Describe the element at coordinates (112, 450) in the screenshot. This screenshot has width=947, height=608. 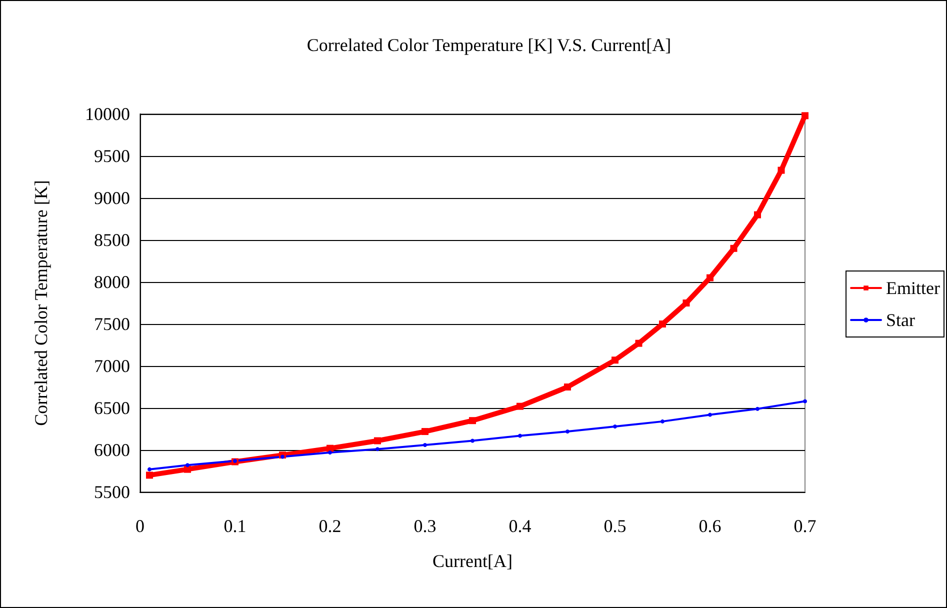
I see `y-tick-label: 6000` at that location.